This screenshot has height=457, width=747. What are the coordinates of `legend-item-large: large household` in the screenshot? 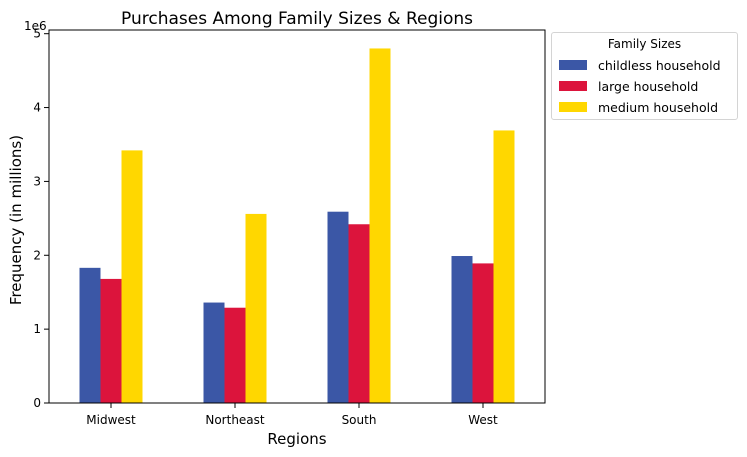 It's located at (628, 86).